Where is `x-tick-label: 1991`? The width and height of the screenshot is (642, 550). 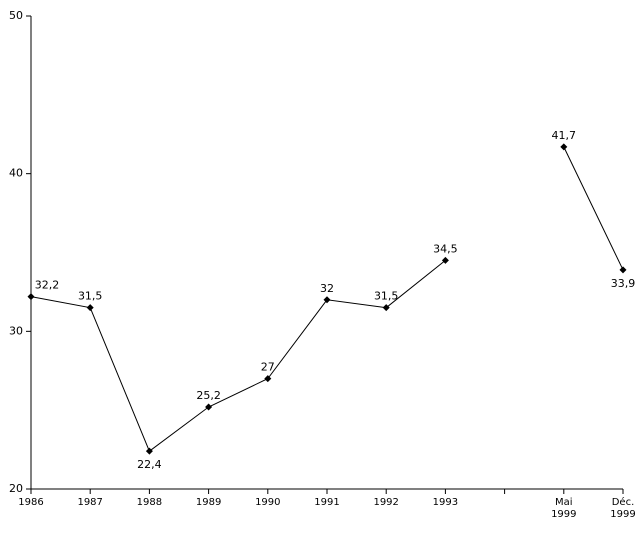
x-tick-label: 1991 is located at coordinates (327, 502).